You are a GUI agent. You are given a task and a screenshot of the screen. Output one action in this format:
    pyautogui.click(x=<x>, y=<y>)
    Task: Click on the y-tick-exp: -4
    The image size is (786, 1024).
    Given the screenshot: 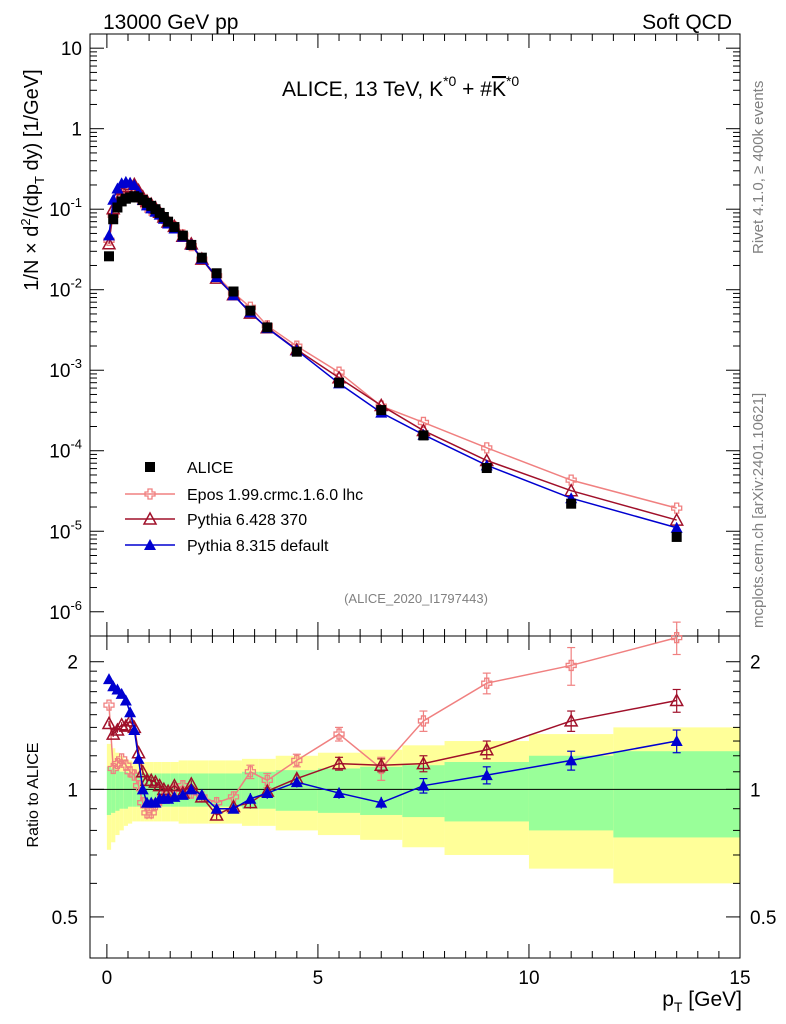 What is the action you would take?
    pyautogui.click(x=76, y=444)
    